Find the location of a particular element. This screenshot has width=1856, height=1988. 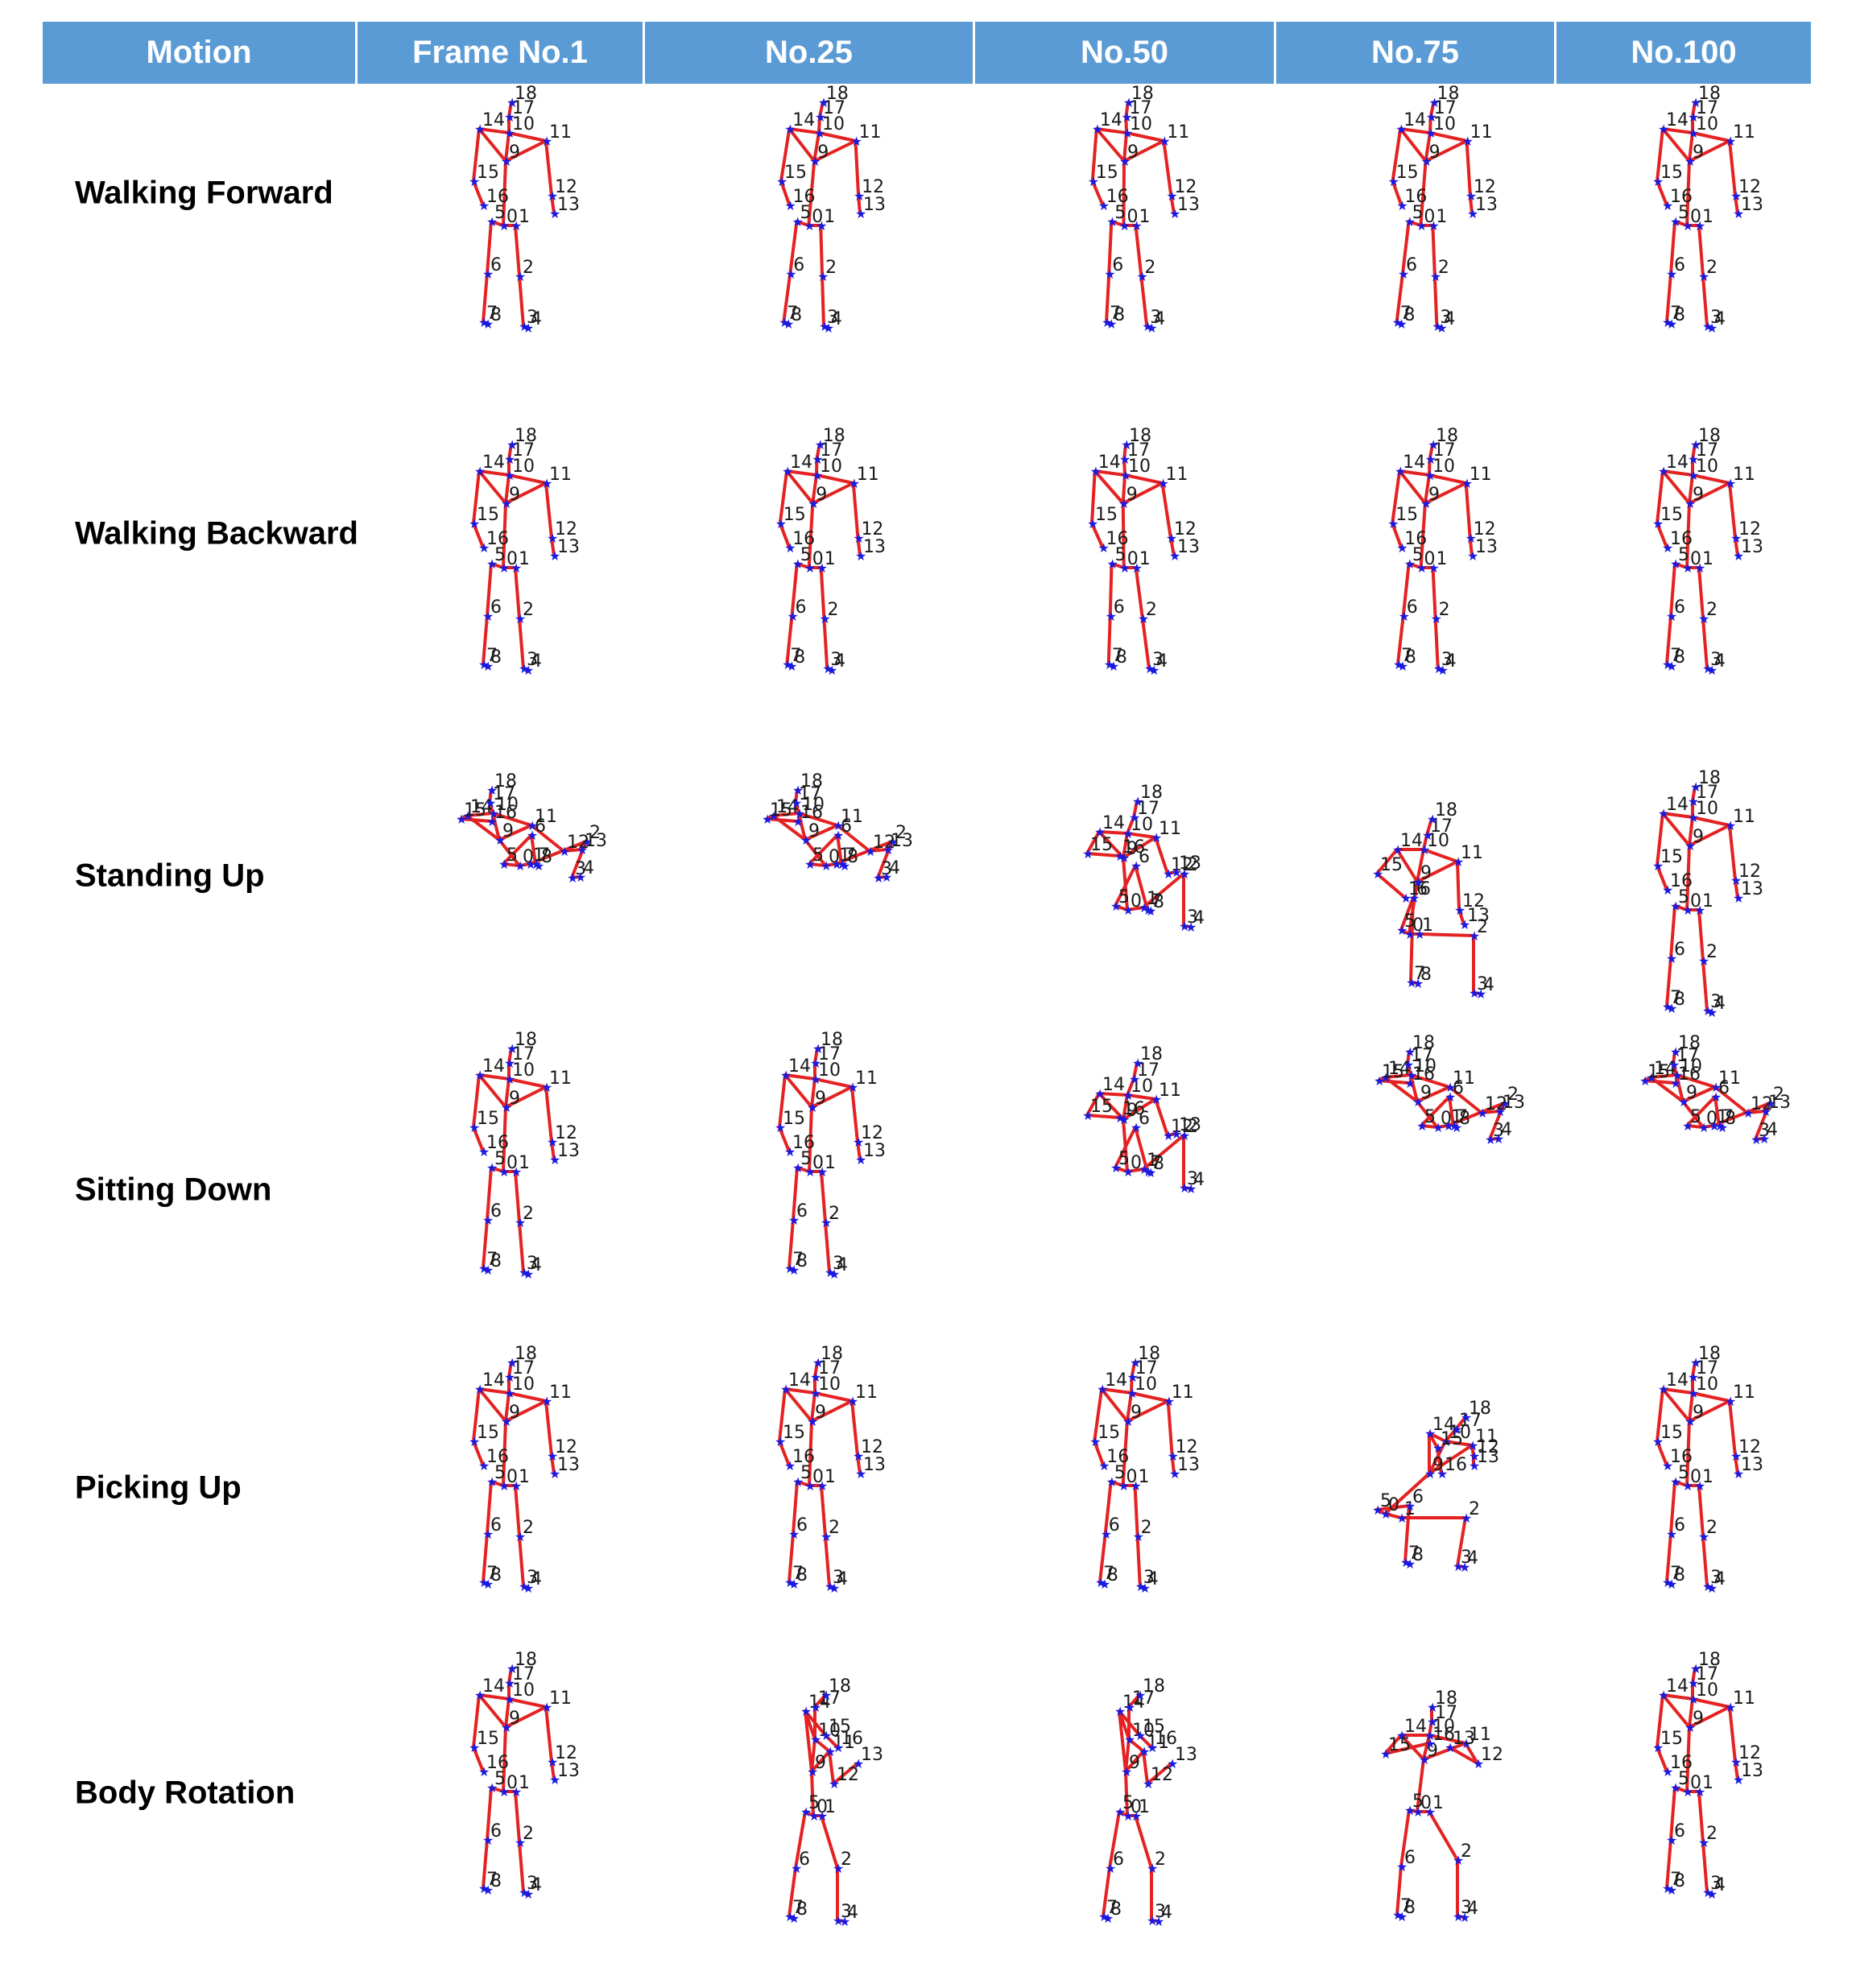

joint-label: 3 is located at coordinates (838, 1264).